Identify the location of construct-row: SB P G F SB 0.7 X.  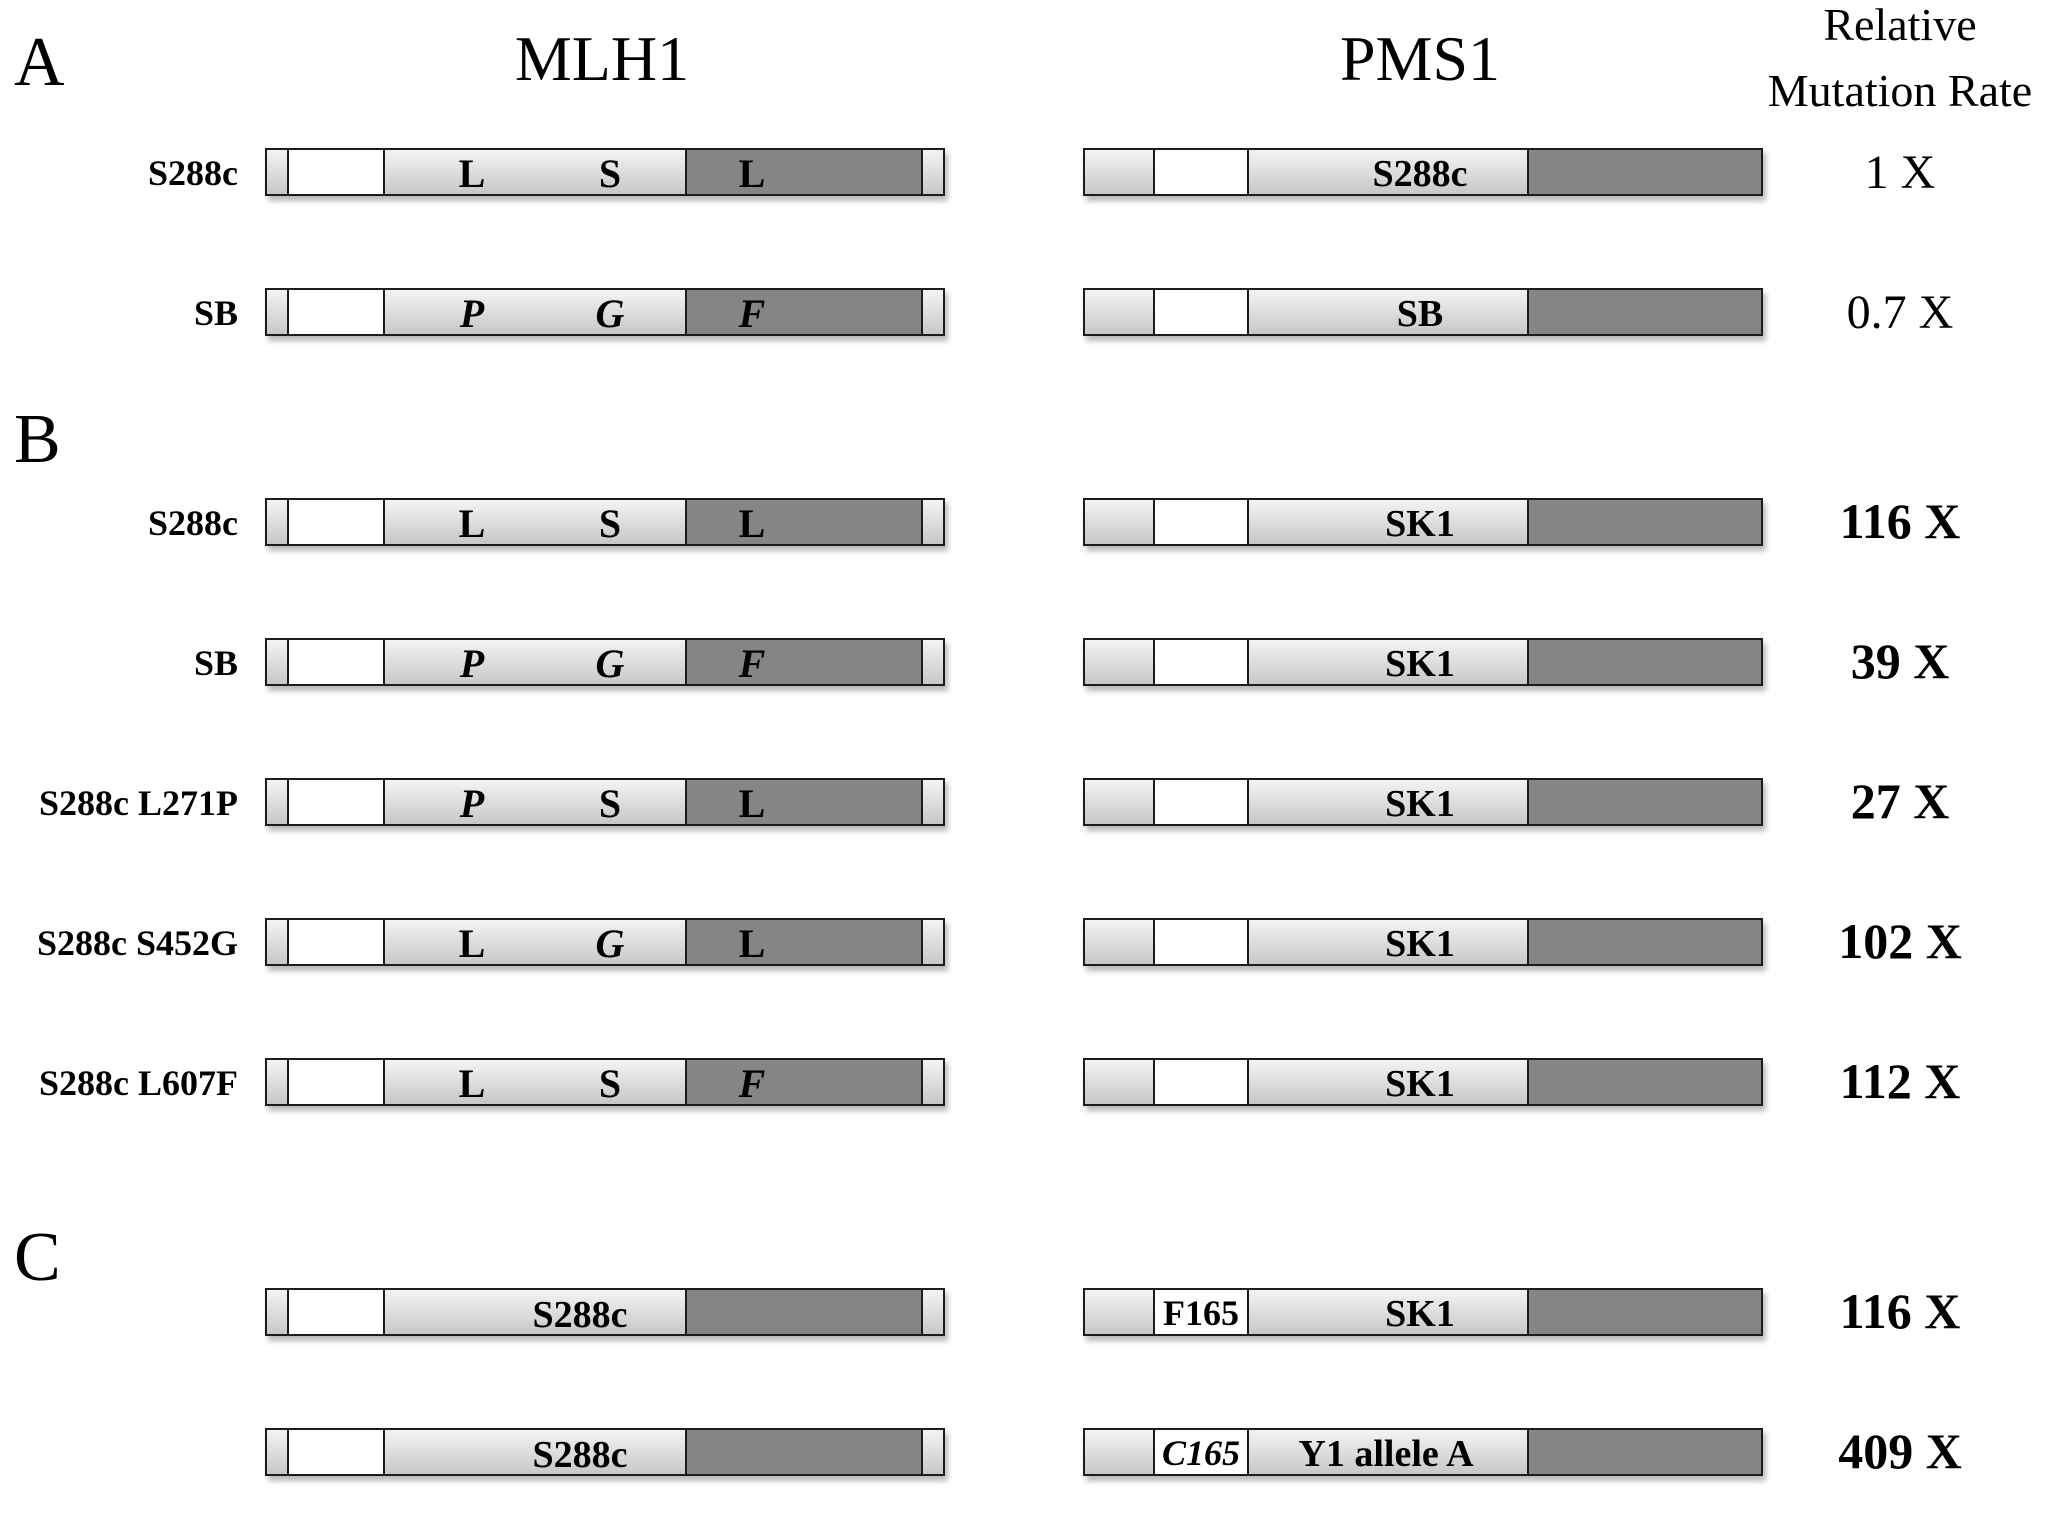
(1073, 312).